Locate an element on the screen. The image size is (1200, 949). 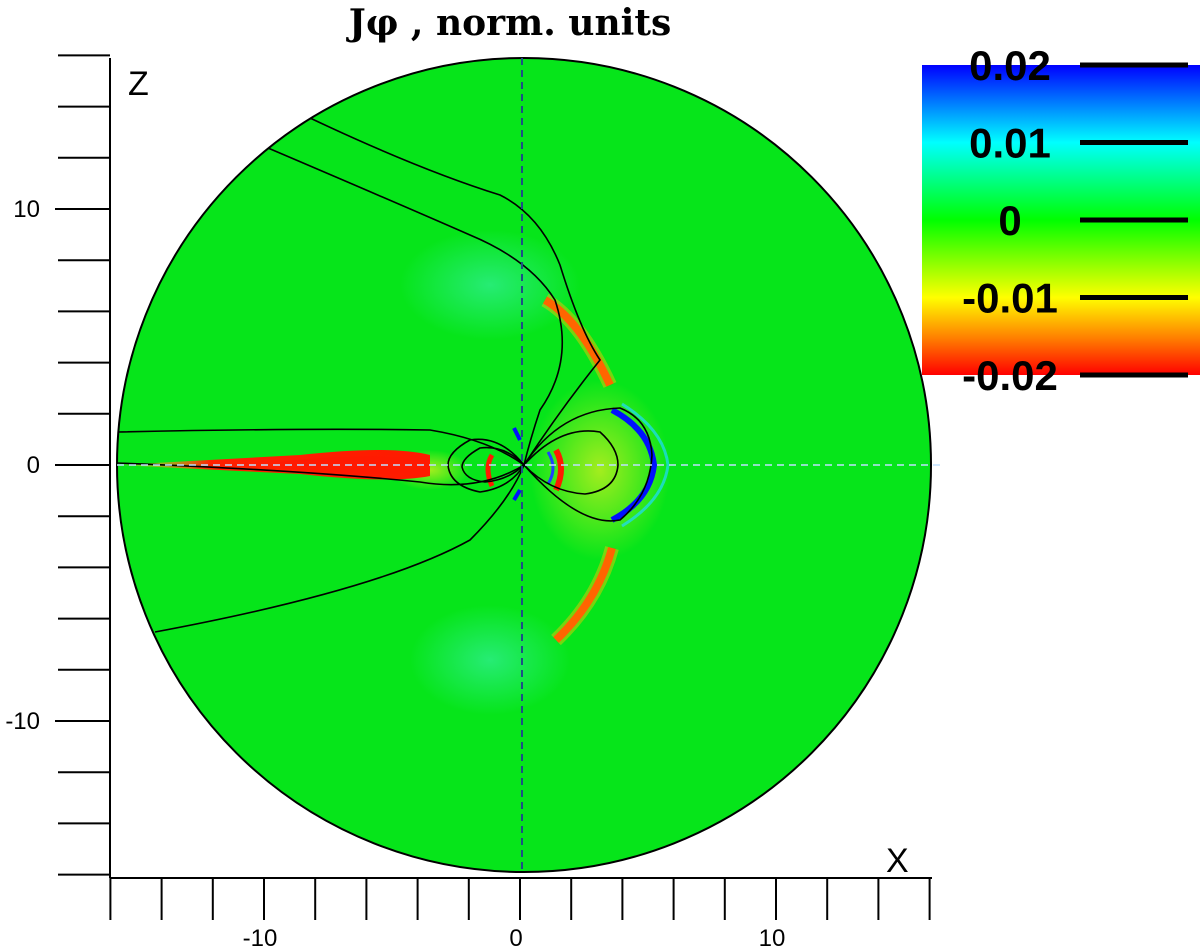
south-cusp-arc-glow is located at coordinates (585, 596).